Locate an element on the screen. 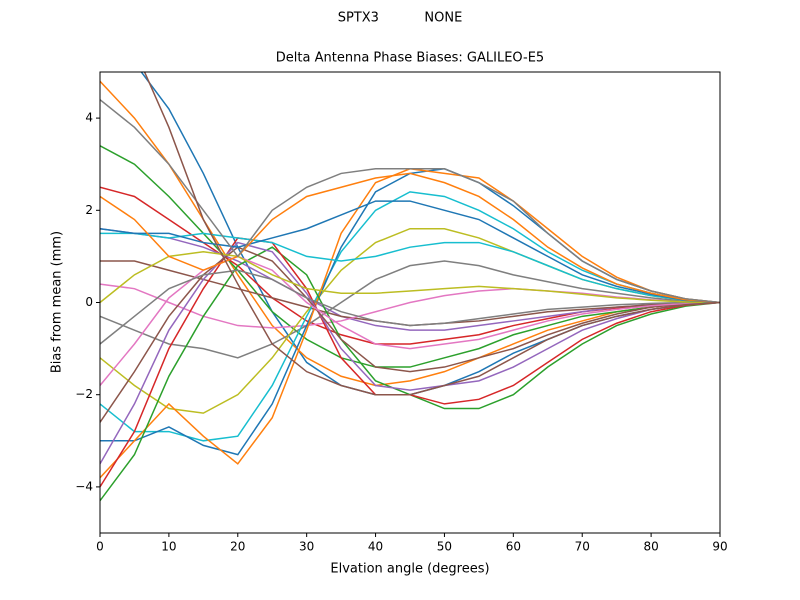 Image resolution: width=800 pixels, height=600 pixels. x-tick-label: 70 is located at coordinates (582, 547).